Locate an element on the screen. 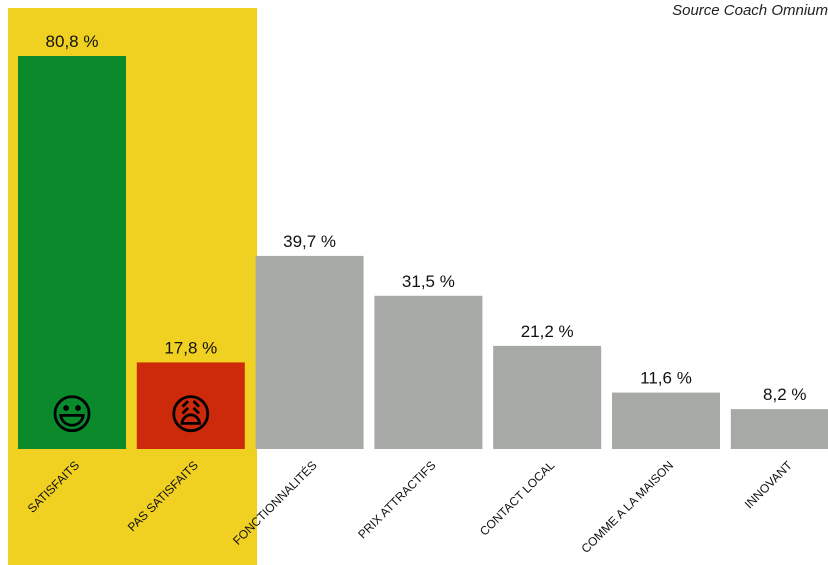 The height and width of the screenshot is (565, 828). bar-comme-a-la-maison is located at coordinates (666, 420).